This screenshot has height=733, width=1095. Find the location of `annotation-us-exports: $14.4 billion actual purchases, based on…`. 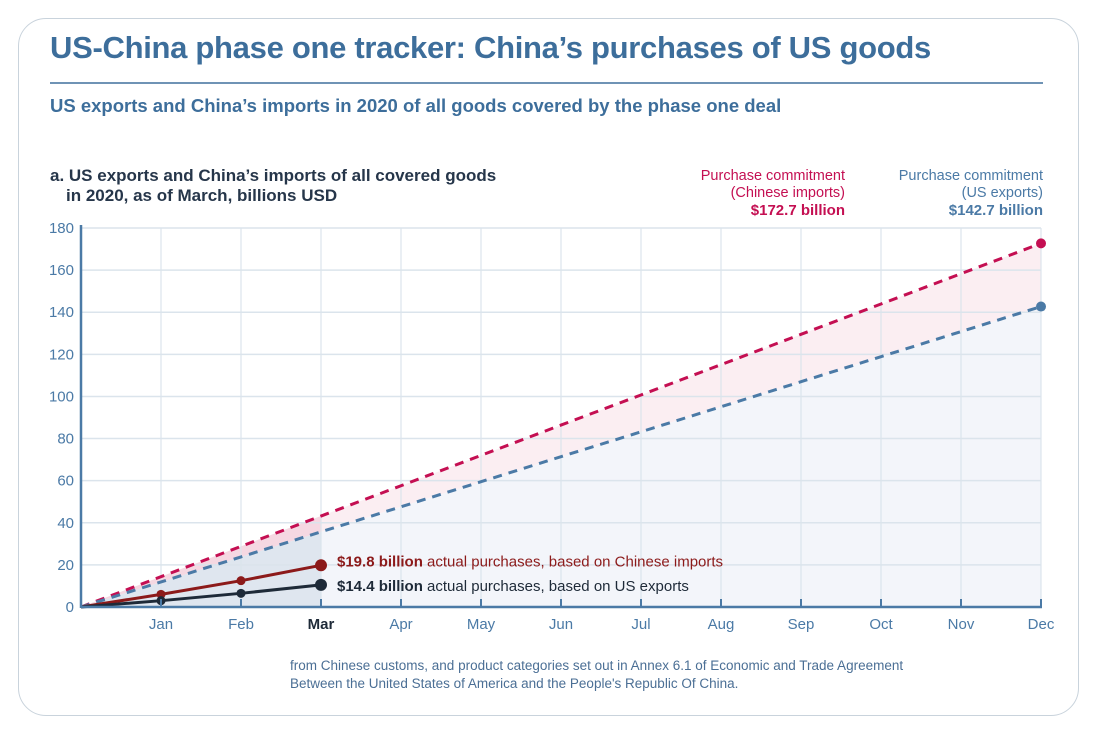

annotation-us-exports: $14.4 billion actual purchases, based on… is located at coordinates (513, 586).